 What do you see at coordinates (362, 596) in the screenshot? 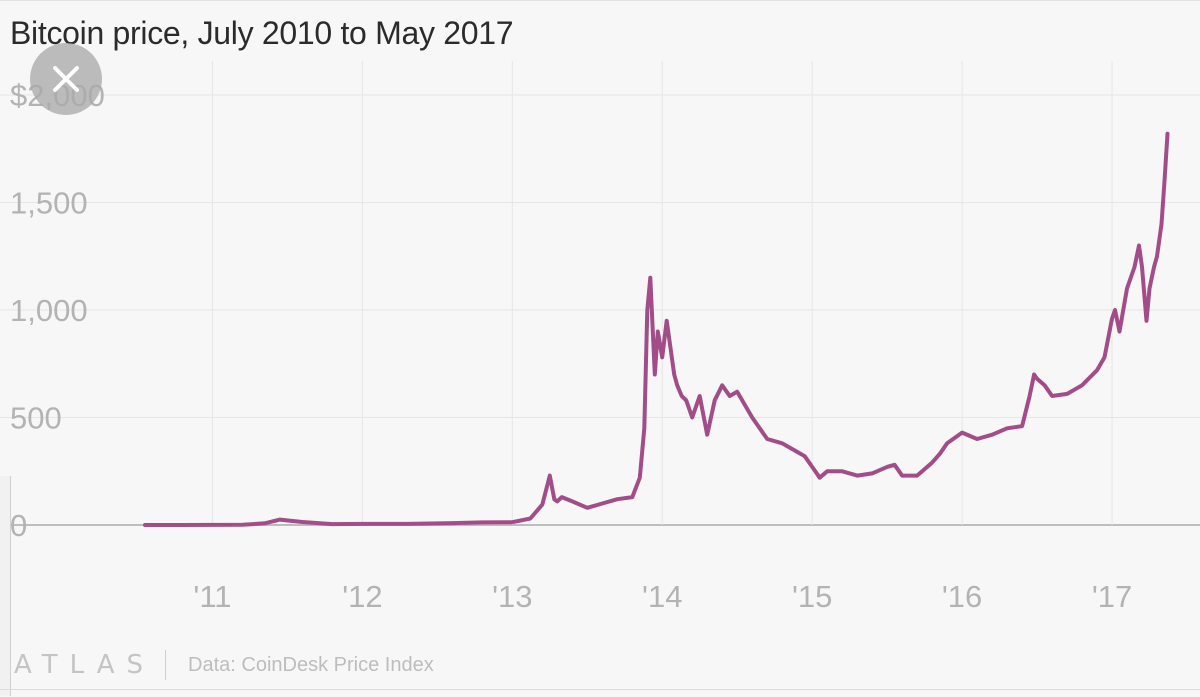
I see `x-tick-label: '12` at bounding box center [362, 596].